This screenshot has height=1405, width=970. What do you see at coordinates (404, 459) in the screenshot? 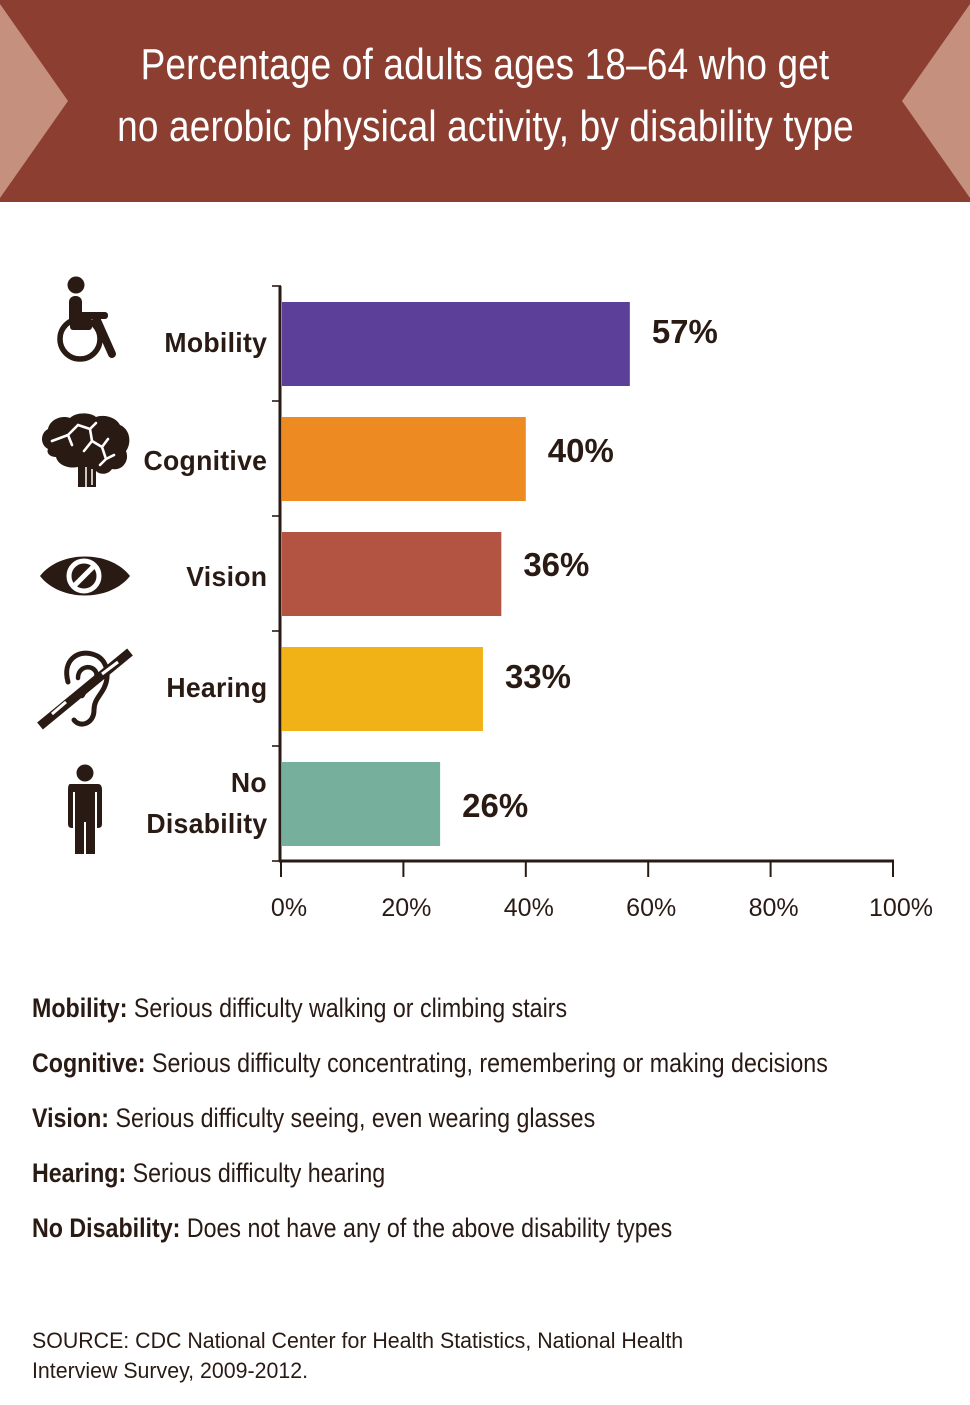
I see `bar-cognitive` at bounding box center [404, 459].